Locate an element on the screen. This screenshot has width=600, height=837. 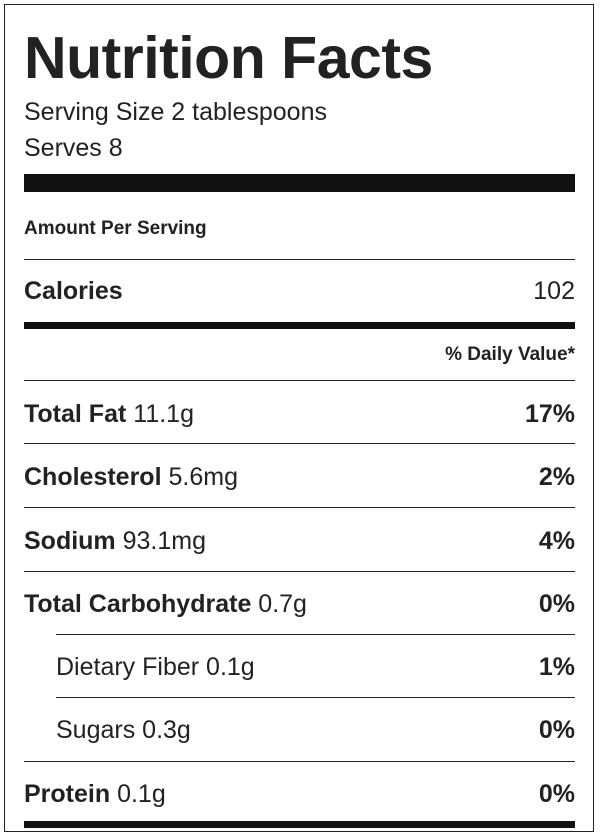
servings-count: Serves 8 is located at coordinates (73, 148).